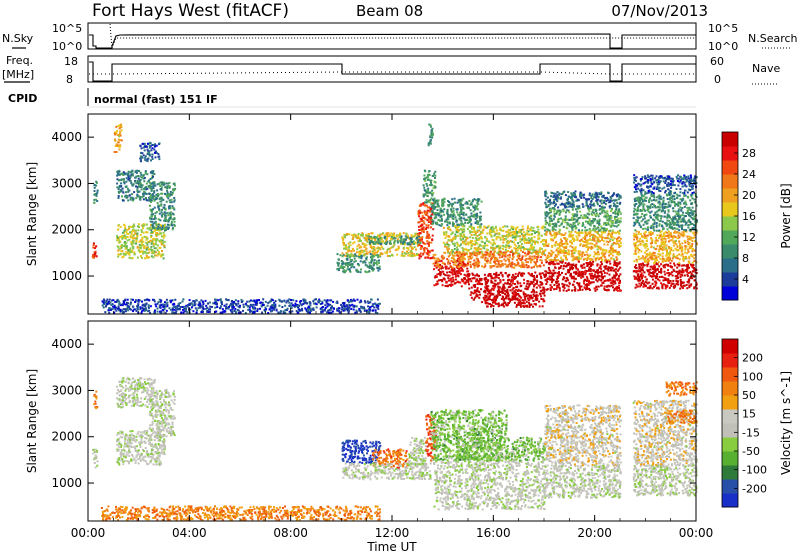 Image resolution: width=800 pixels, height=558 pixels. Describe the element at coordinates (22, 98) in the screenshot. I see `cpid-label: CPID` at that location.